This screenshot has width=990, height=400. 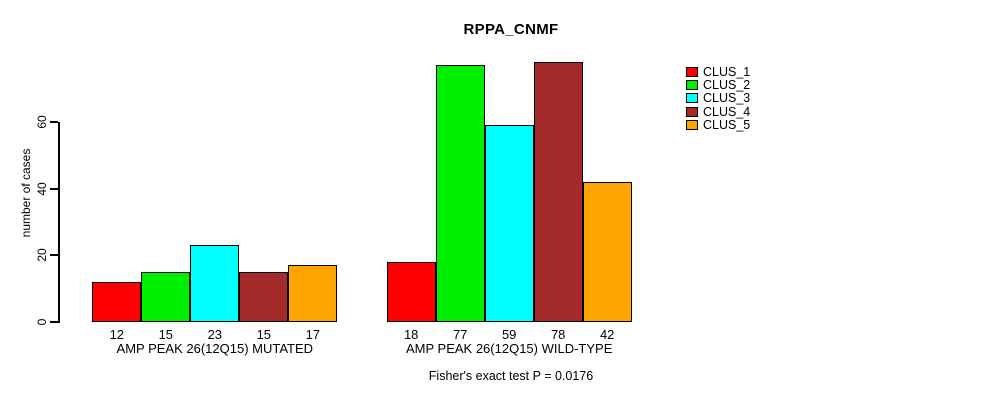 What do you see at coordinates (727, 85) in the screenshot?
I see `legend-label: CLUS_2` at bounding box center [727, 85].